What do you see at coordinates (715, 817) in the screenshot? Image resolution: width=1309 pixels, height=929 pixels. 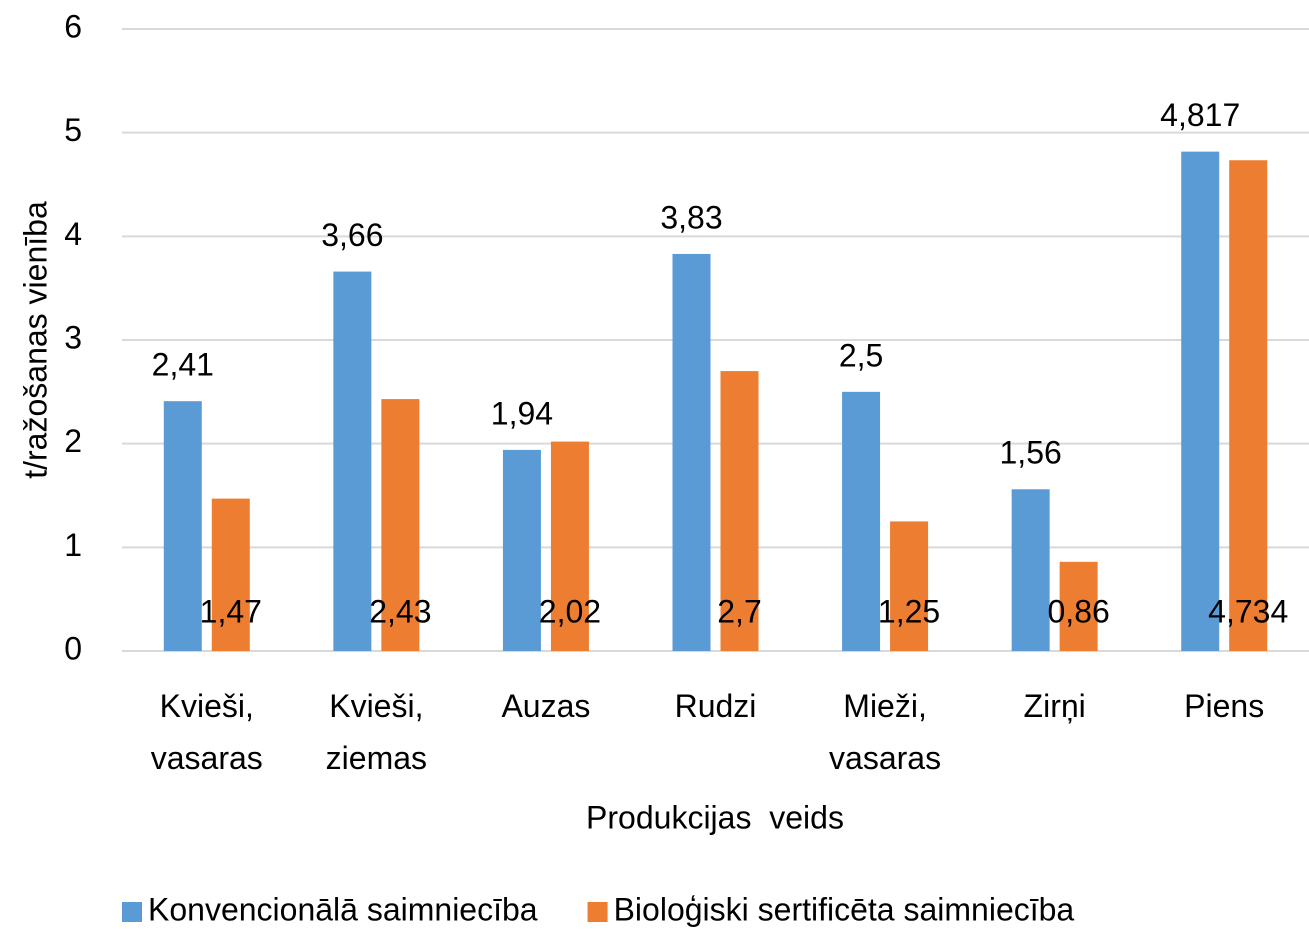 I see `x-axis-title: Produkcijas veids` at bounding box center [715, 817].